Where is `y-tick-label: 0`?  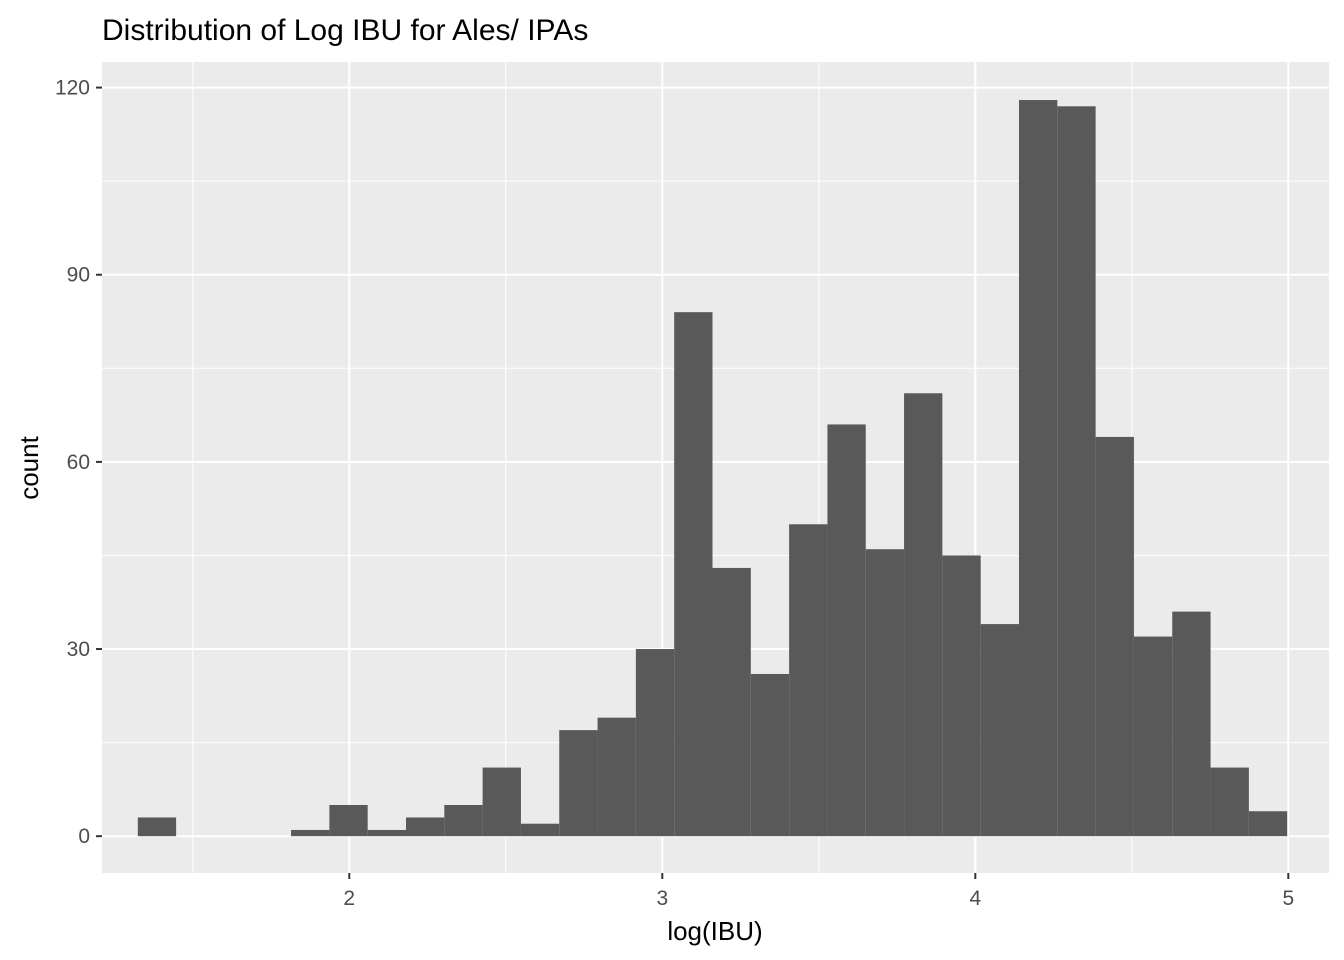
y-tick-label: 0 is located at coordinates (84, 836).